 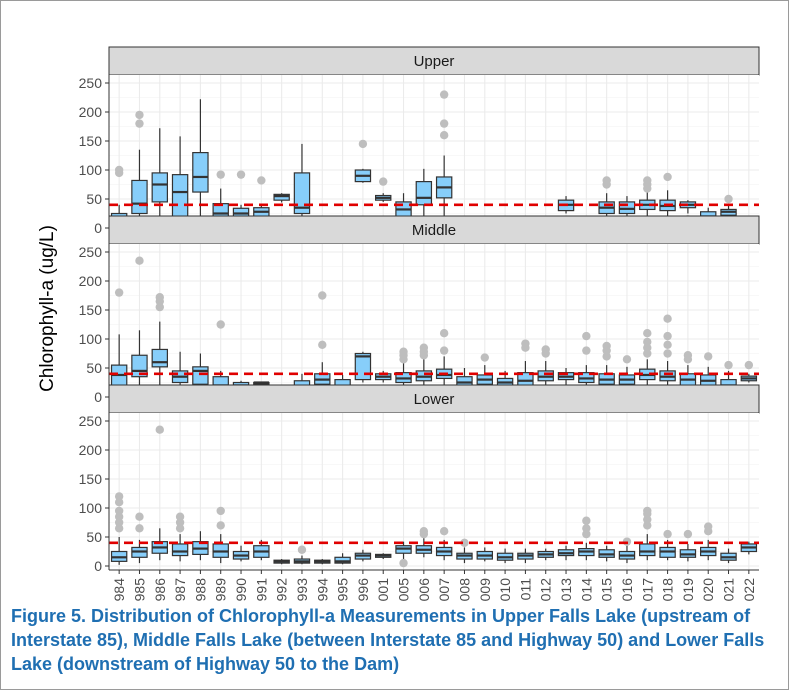 What do you see at coordinates (749, 371) in the screenshot?
I see `box-middle-2022` at bounding box center [749, 371].